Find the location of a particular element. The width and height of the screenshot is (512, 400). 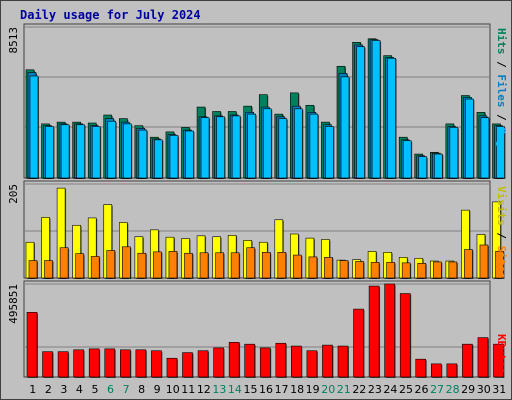

x-tick-label: 7 is located at coordinates (126, 389).